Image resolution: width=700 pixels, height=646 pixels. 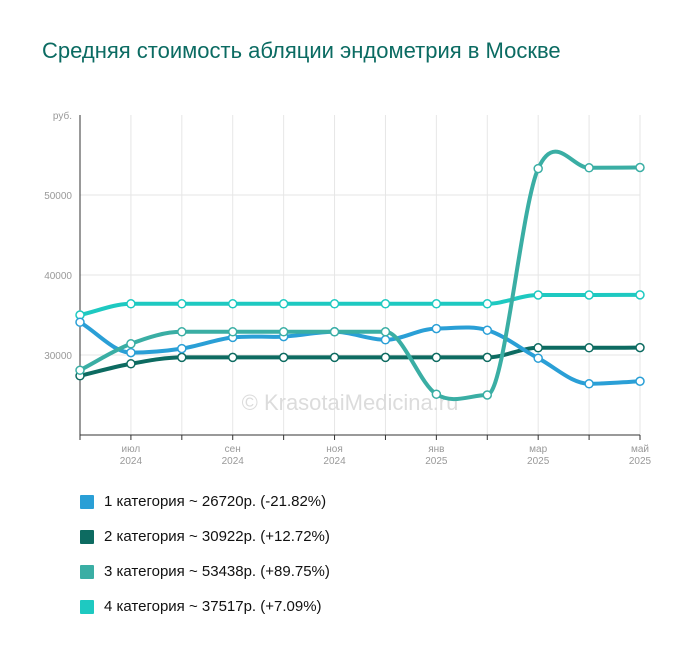 What do you see at coordinates (436, 449) in the screenshot?
I see `x-tick-label-month: янв` at bounding box center [436, 449].